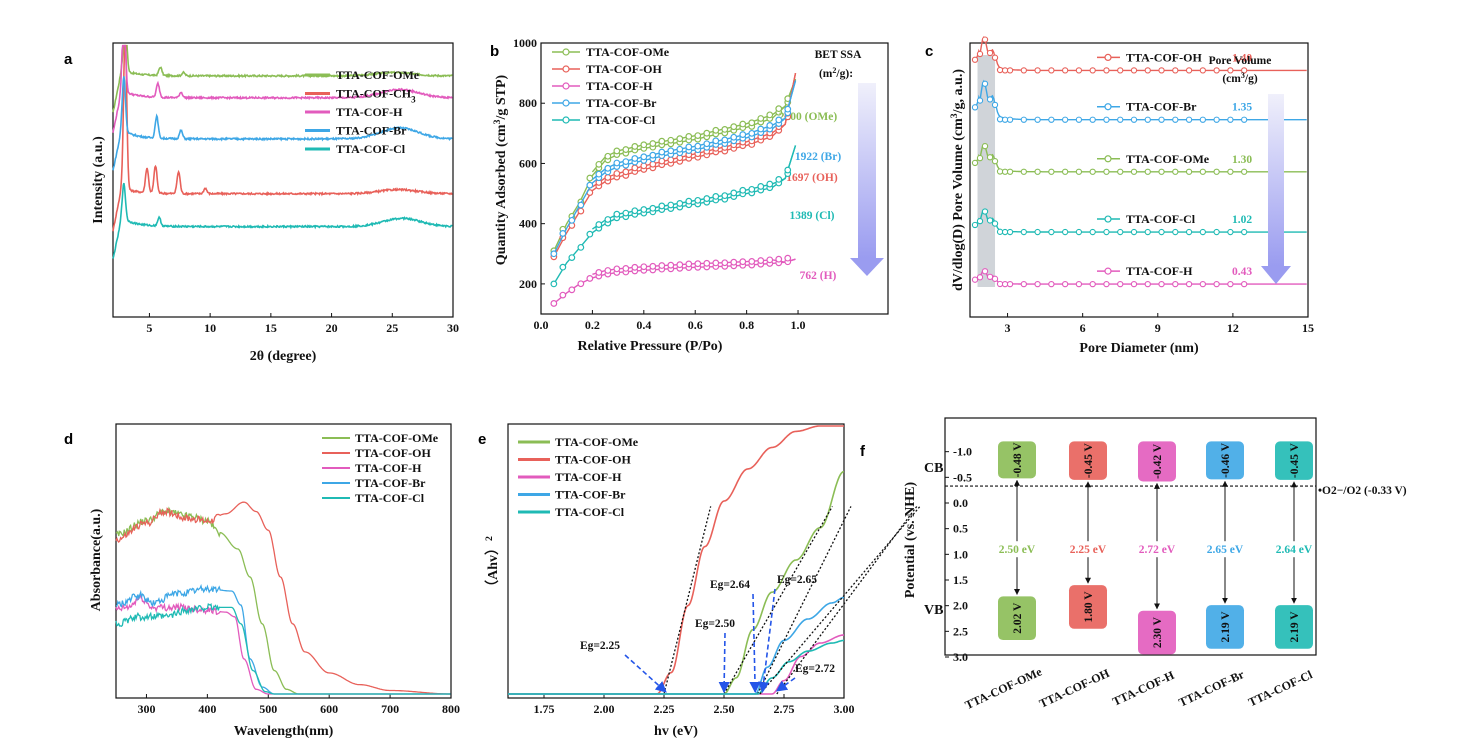 This screenshot has height=756, width=1465. Describe the element at coordinates (929, 51) in the screenshot. I see `panel-letter-c: c` at that location.